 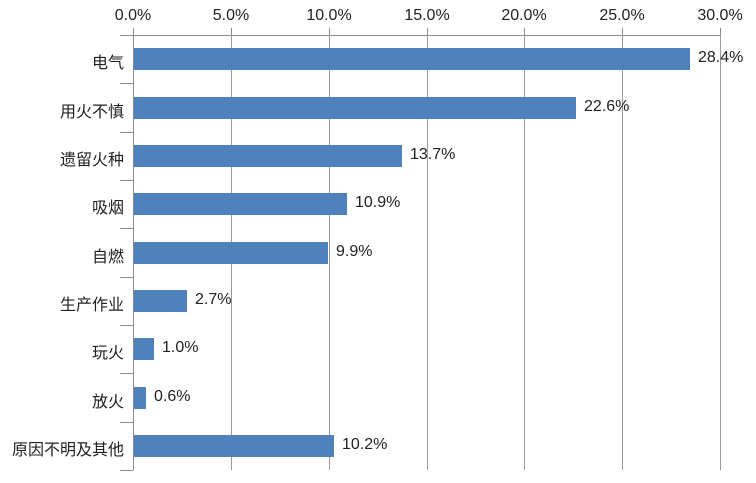 I want to click on value-label: 13.7%, so click(x=433, y=154).